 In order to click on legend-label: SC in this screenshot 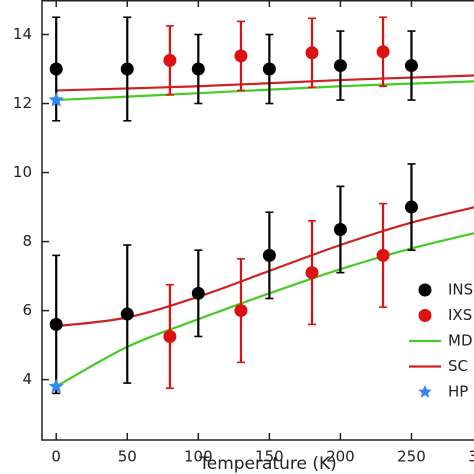, I will do `click(458, 366)`.